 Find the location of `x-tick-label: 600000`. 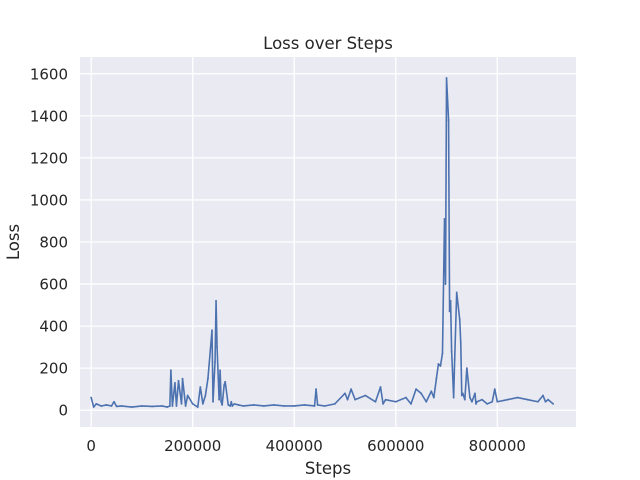

x-tick-label: 600000 is located at coordinates (395, 446).